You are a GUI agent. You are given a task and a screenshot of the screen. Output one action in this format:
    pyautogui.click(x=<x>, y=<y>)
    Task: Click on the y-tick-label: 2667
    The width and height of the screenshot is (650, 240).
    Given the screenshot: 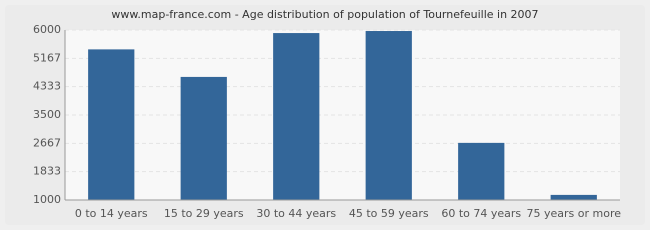 What is the action you would take?
    pyautogui.click(x=47, y=142)
    